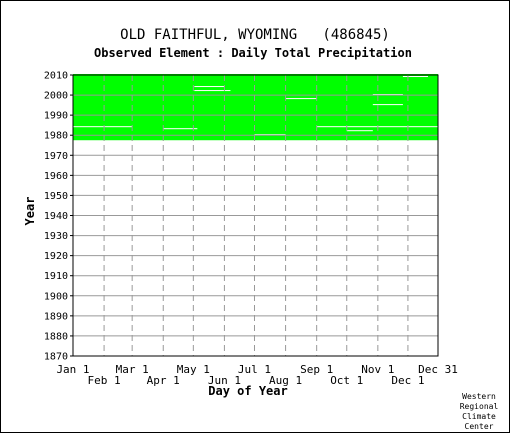 This screenshot has width=510, height=433. What do you see at coordinates (255, 35) in the screenshot?
I see `chart-title: OLD FAITHFUL, WYOMING (486845)` at bounding box center [255, 35].